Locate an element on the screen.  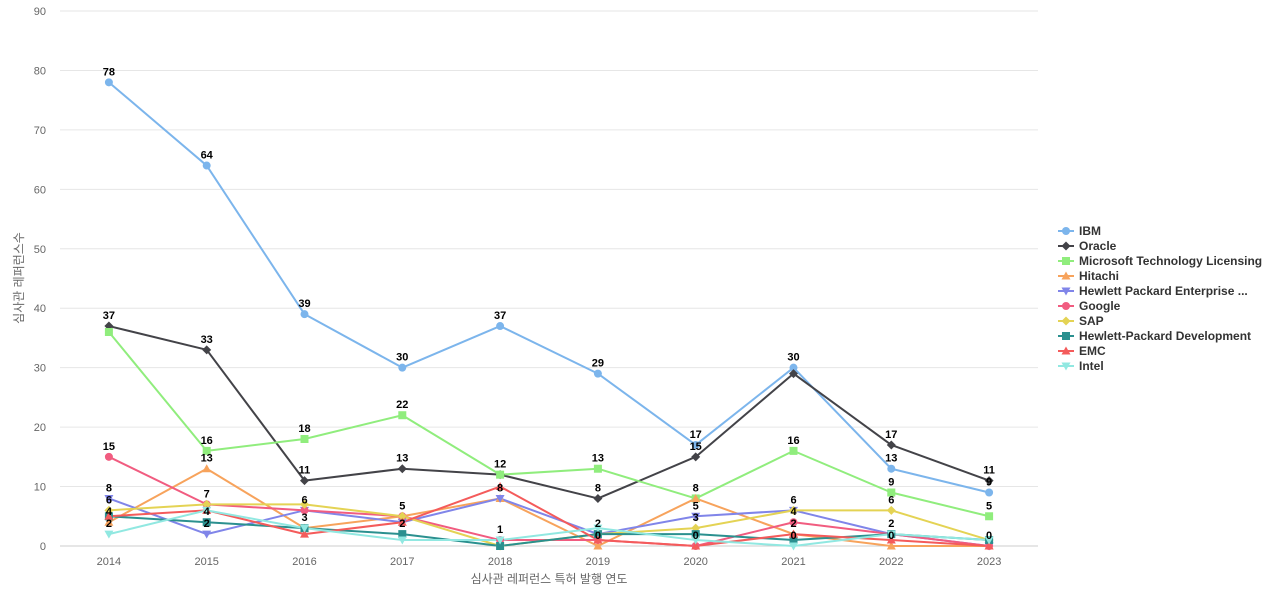
legend-item: Oracle is located at coordinates (1087, 246).